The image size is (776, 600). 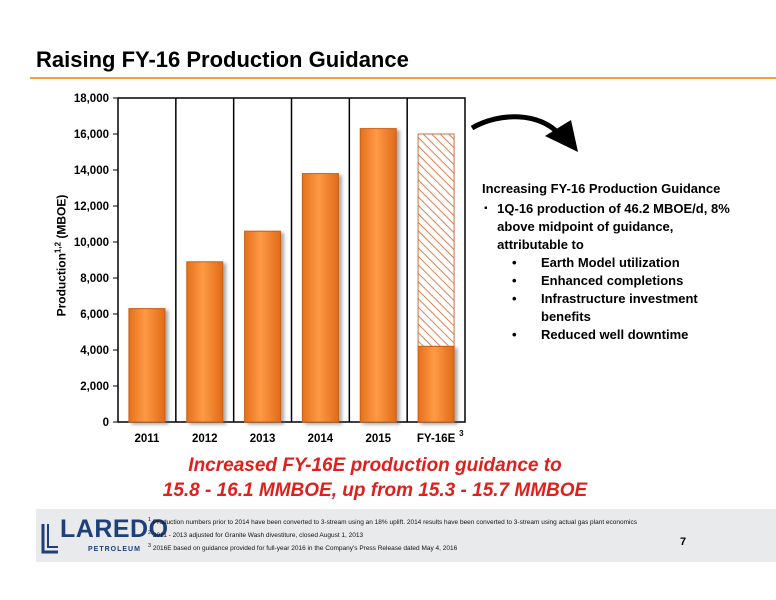 I want to click on y-tick-label: 12,000, so click(x=91, y=207).